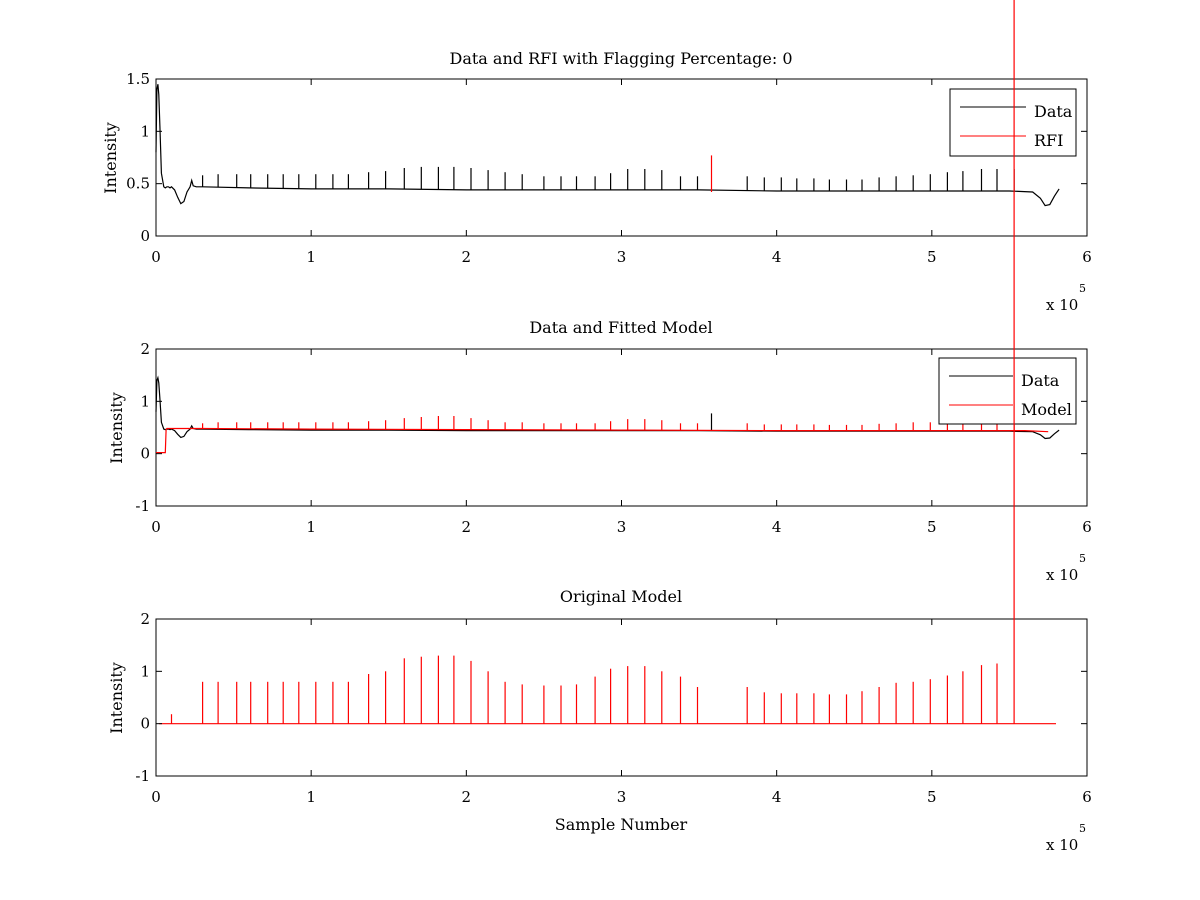 The height and width of the screenshot is (900, 1200). I want to click on y-tick-label: 1.5, so click(138, 79).